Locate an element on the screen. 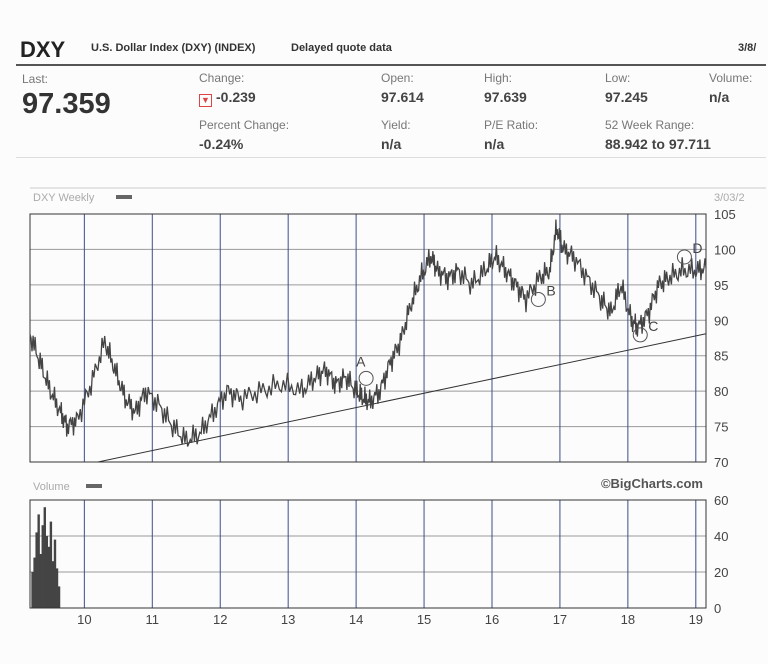 The image size is (768, 664). volume-value: n/a is located at coordinates (719, 97).